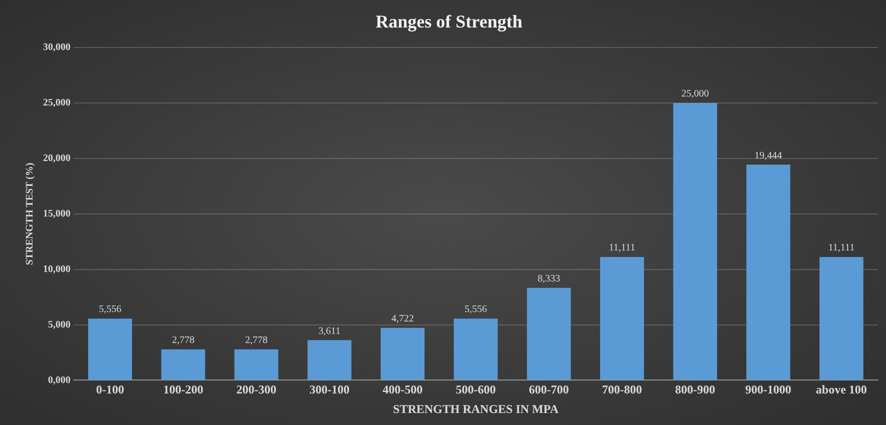 This screenshot has width=886, height=425. I want to click on y-tick-label: 20,000, so click(56, 158).